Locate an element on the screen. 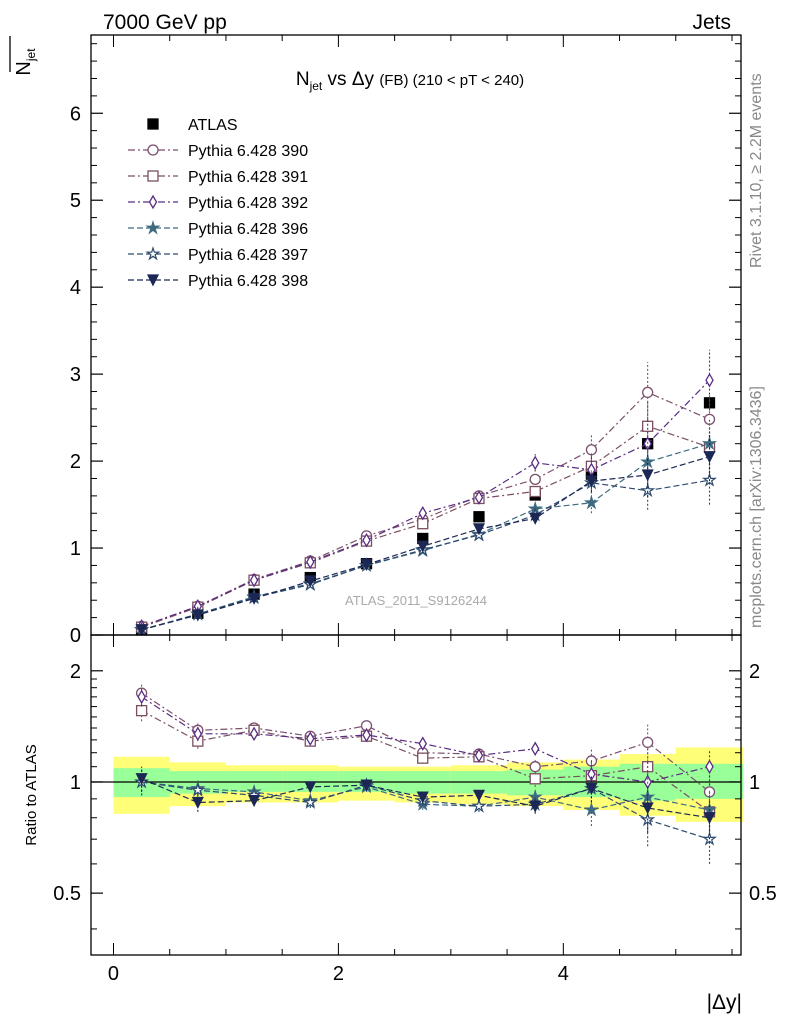 The width and height of the screenshot is (786, 1024). legend-entry: Pythia 6.428 392 is located at coordinates (218, 203).